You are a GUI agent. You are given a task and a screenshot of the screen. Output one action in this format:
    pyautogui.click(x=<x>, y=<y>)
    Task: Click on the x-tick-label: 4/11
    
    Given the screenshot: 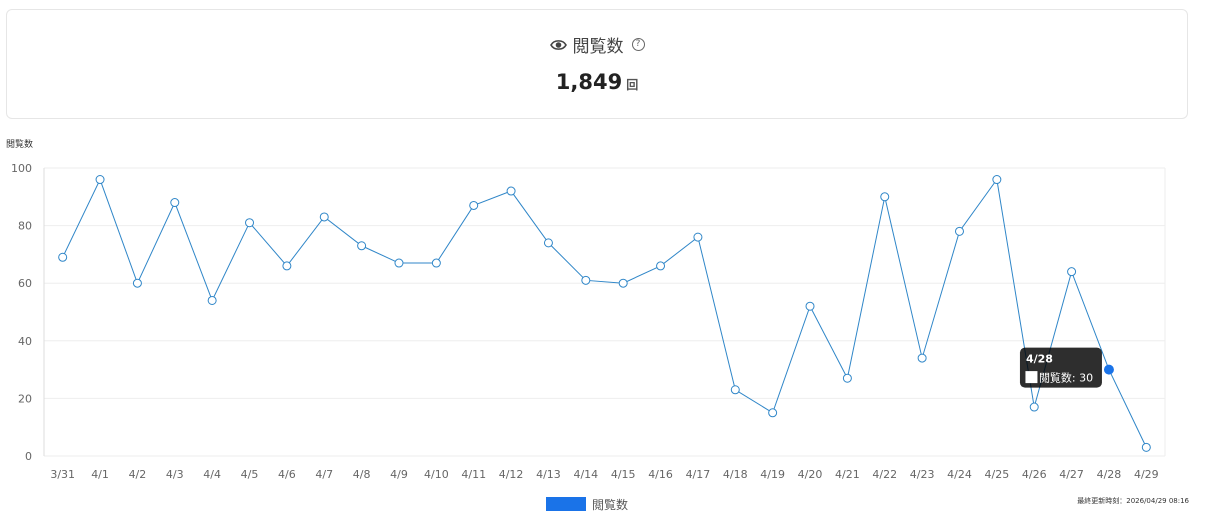 What is the action you would take?
    pyautogui.click(x=473, y=474)
    